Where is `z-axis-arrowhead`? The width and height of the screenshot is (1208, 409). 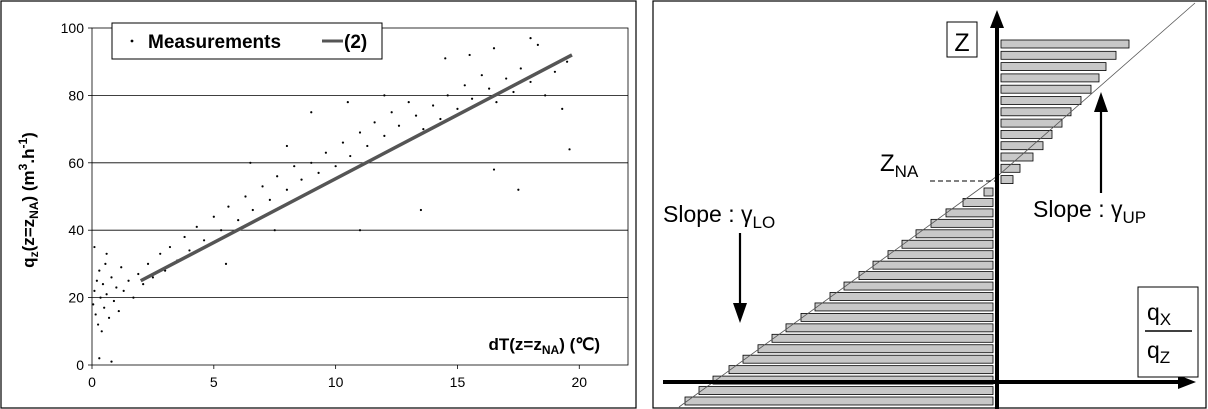 z-axis-arrowhead is located at coordinates (997, 19).